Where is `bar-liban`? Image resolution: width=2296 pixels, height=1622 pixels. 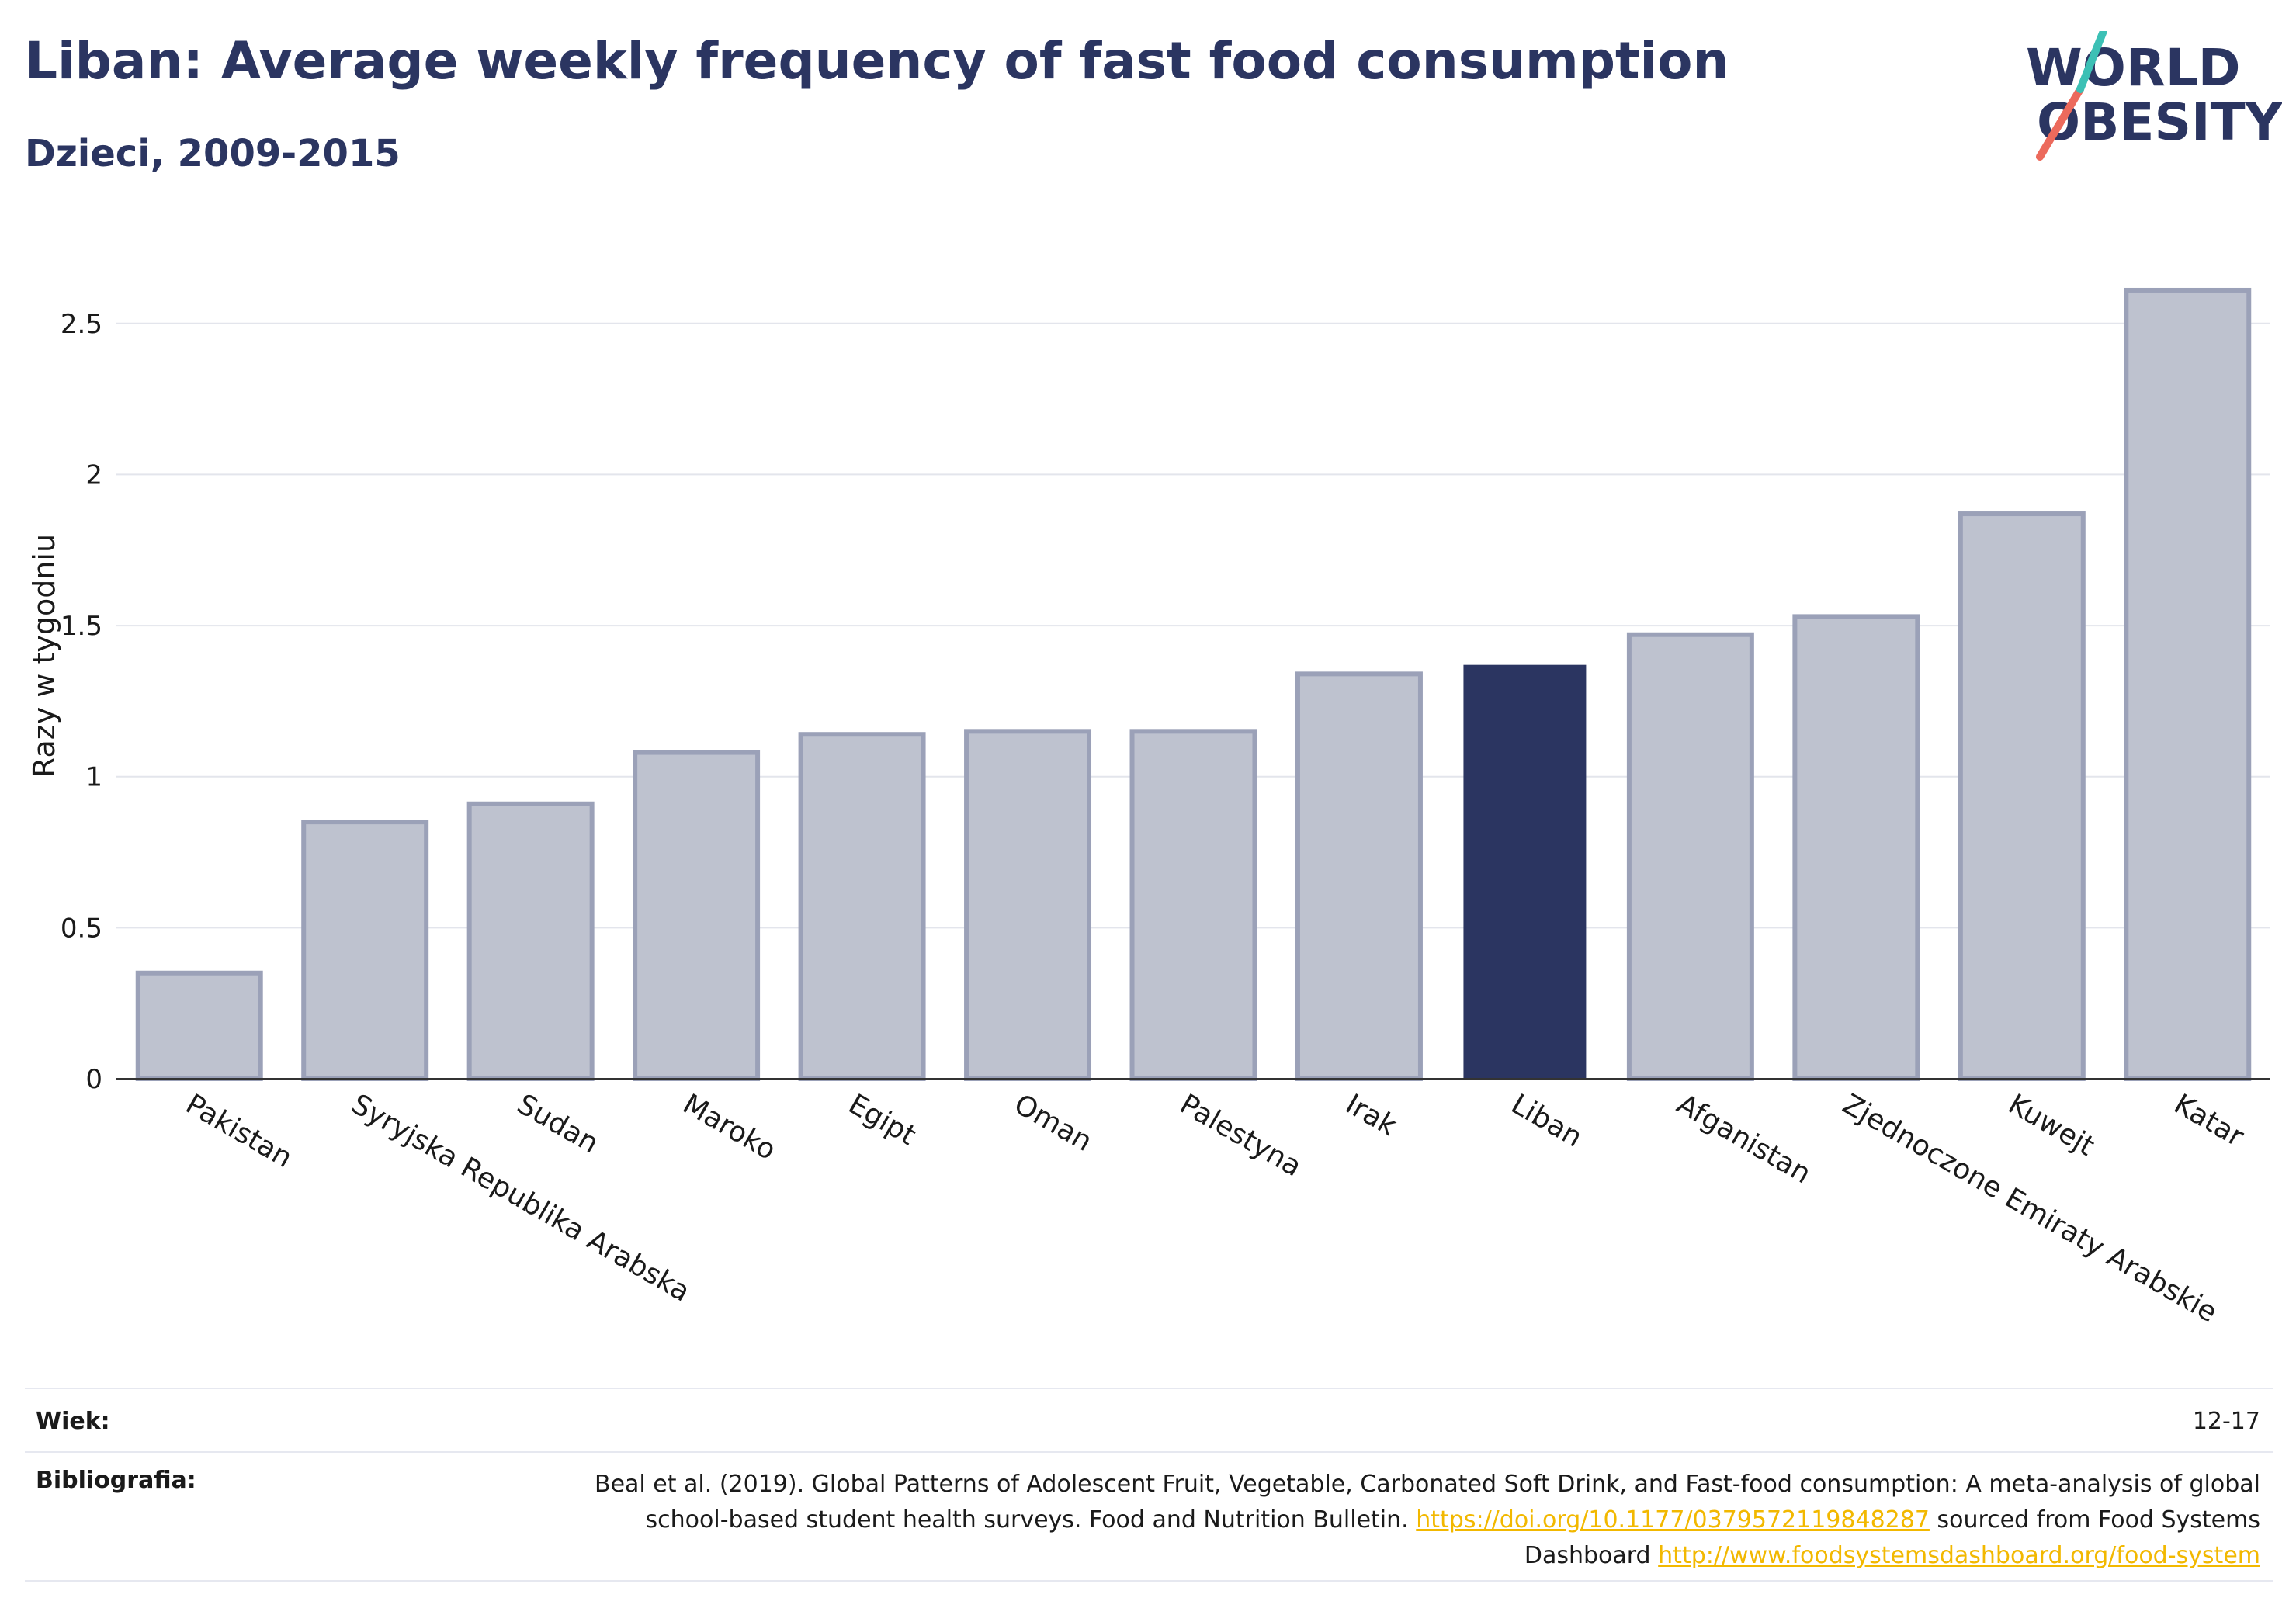 bar-liban is located at coordinates (1525, 871).